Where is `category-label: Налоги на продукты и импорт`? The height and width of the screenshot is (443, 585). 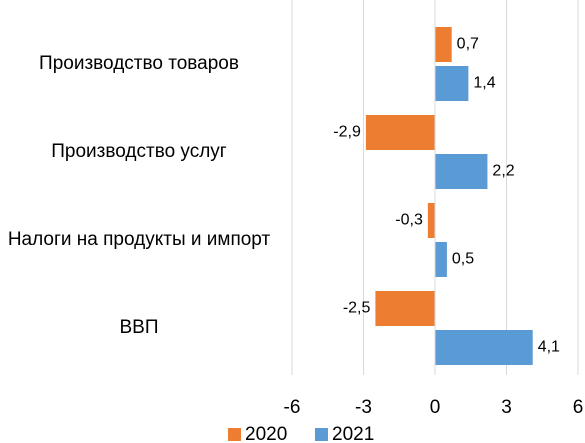
category-label: Налоги на продукты и импорт is located at coordinates (139, 239).